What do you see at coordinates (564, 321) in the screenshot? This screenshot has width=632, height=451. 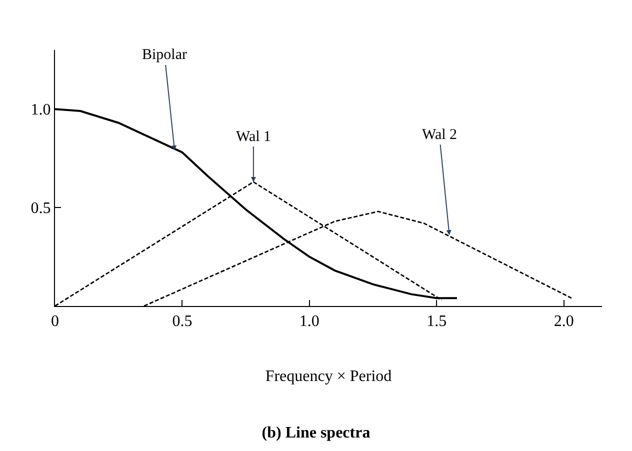 I see `x-tick-label: 2.0` at bounding box center [564, 321].